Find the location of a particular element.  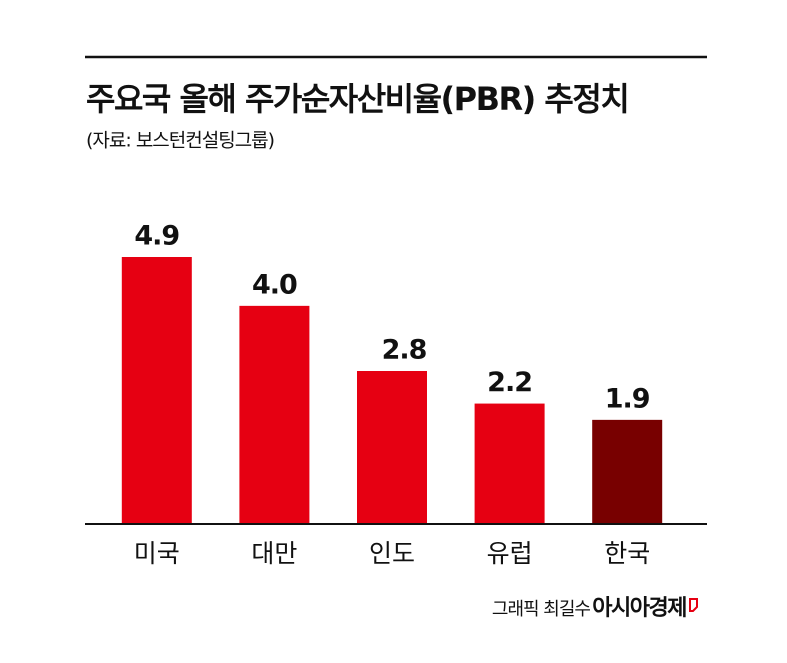

value-label: 4.0 is located at coordinates (274, 284).